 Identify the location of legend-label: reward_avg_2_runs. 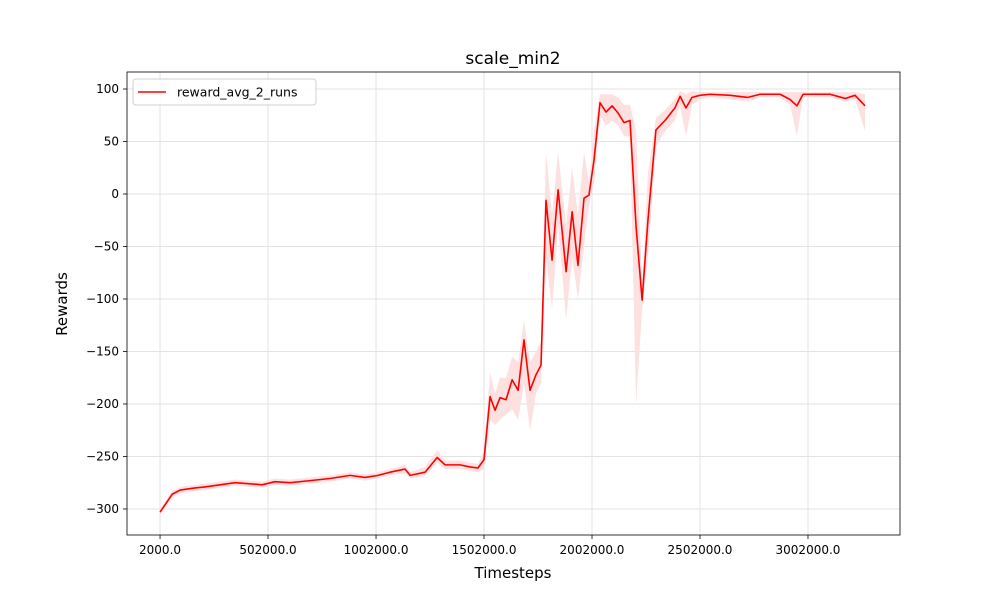
(237, 92).